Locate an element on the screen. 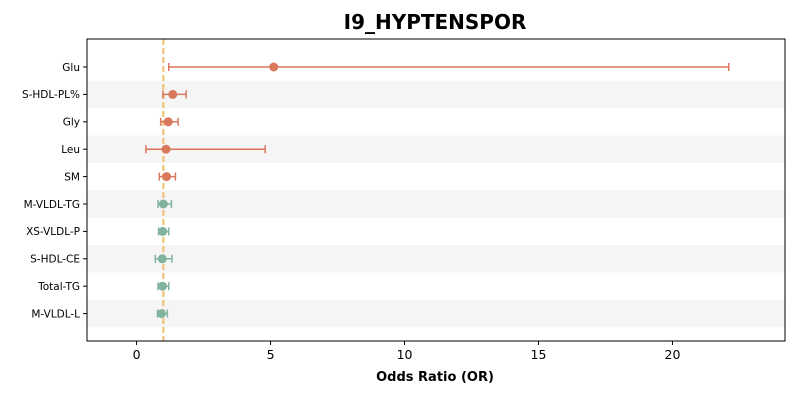  x-axis-ticks: 0 5 10 15 20 is located at coordinates (407, 351).